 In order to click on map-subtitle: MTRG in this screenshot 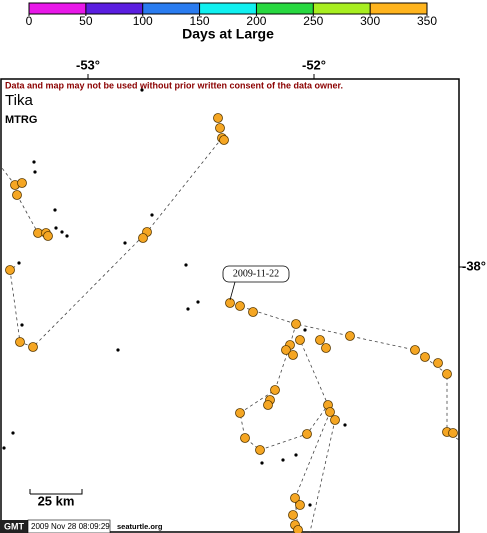, I will do `click(21, 120)`.